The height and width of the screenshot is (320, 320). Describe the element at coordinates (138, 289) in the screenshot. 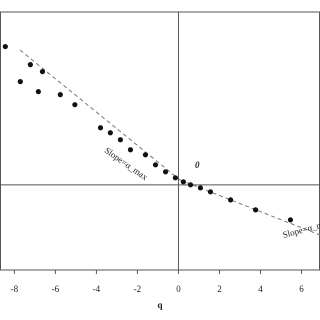

I see `x-tick-label: -2` at that location.